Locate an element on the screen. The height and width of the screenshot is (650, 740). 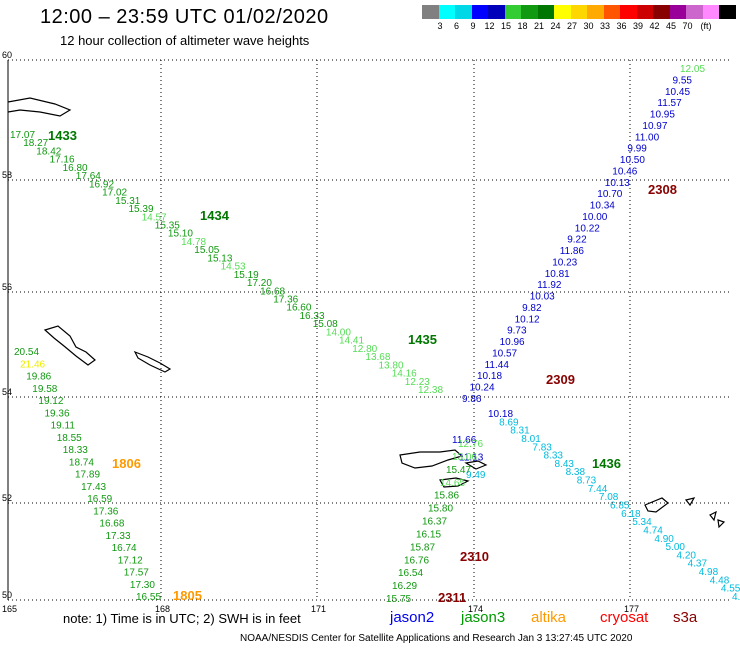
wave-height-value: 10.57 is located at coordinates (504, 354).